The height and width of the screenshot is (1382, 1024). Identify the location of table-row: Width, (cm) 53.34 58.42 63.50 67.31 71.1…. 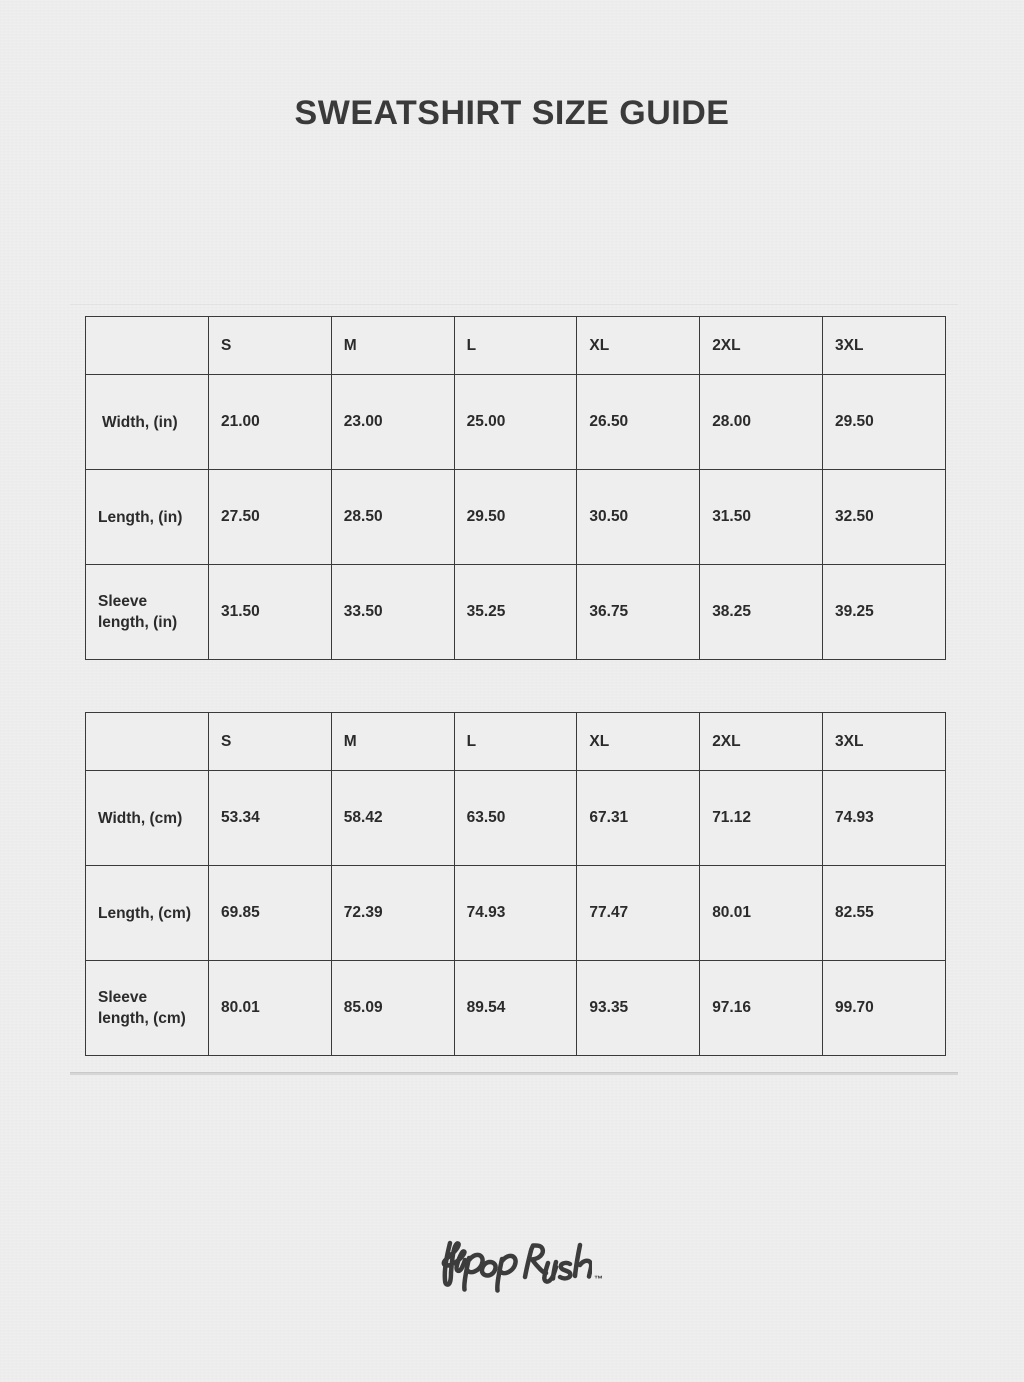
(515, 818).